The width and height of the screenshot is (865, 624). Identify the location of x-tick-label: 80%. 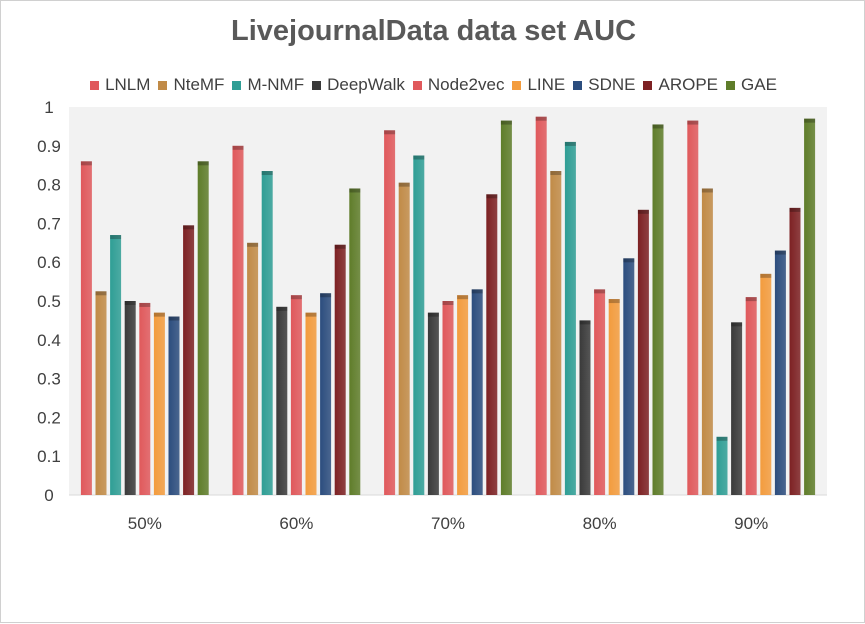
(600, 523).